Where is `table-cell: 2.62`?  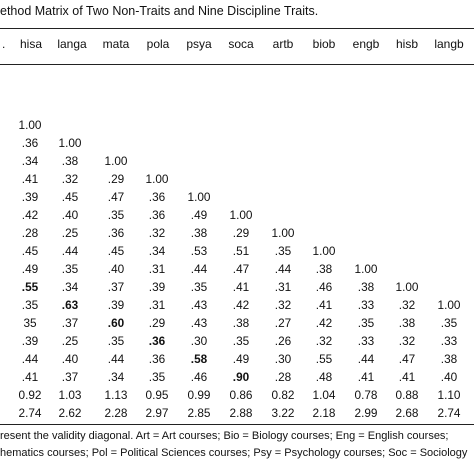
table-cell: 2.62 is located at coordinates (70, 413).